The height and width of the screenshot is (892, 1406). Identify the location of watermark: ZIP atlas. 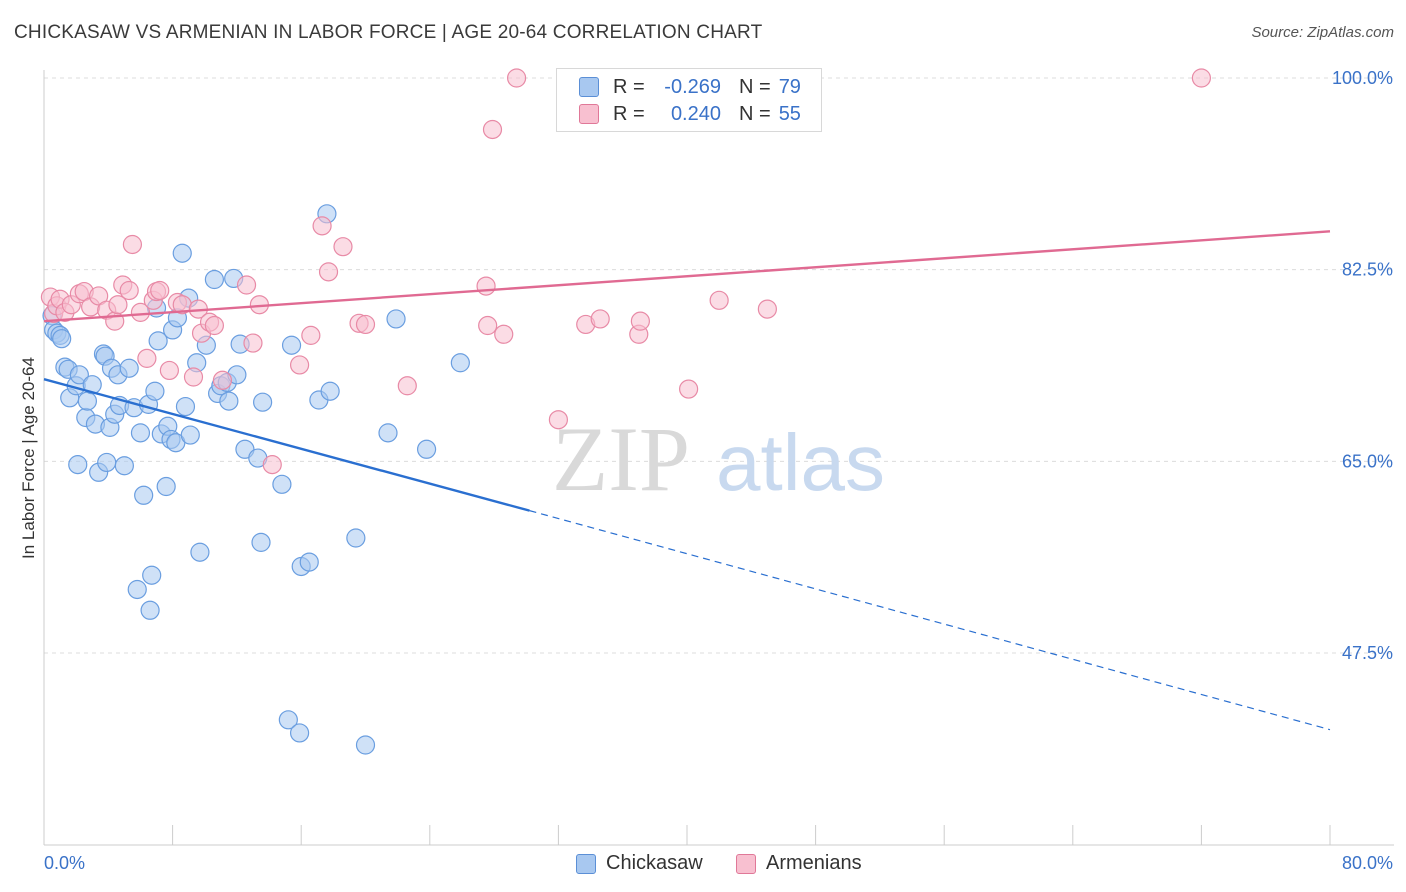
(718, 459).